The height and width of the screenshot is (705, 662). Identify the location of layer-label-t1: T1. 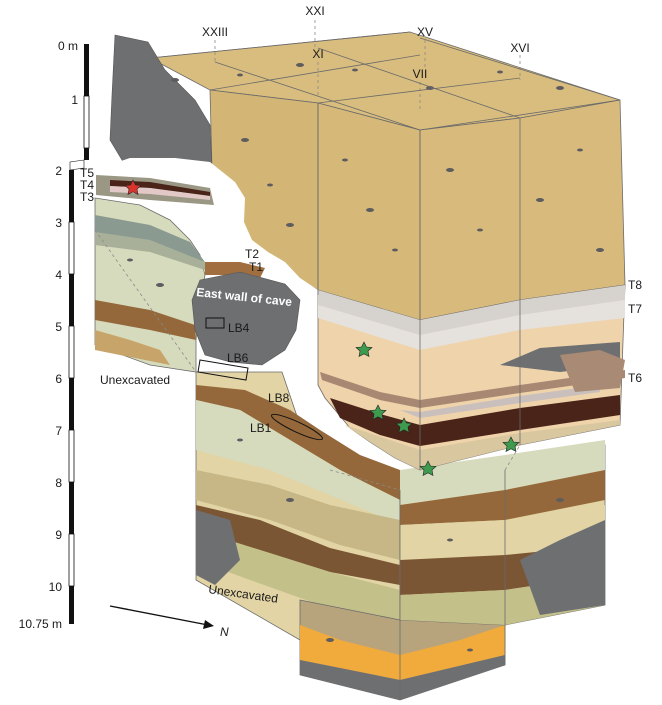
(256, 267).